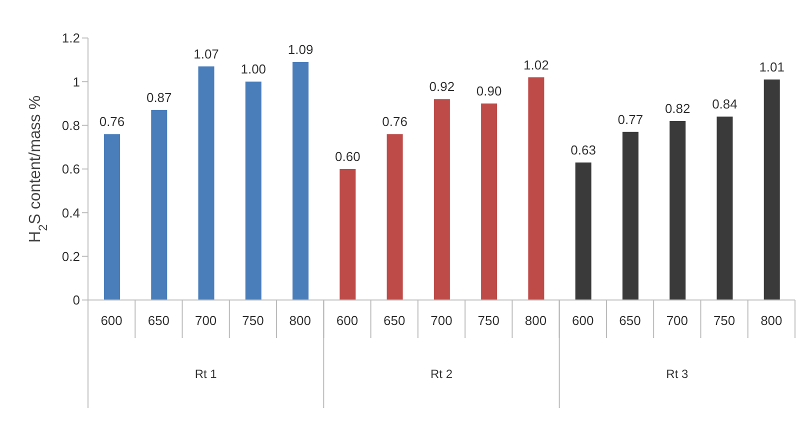 Image resolution: width=811 pixels, height=428 pixels. Describe the element at coordinates (159, 98) in the screenshot. I see `data-label: 0.87` at that location.